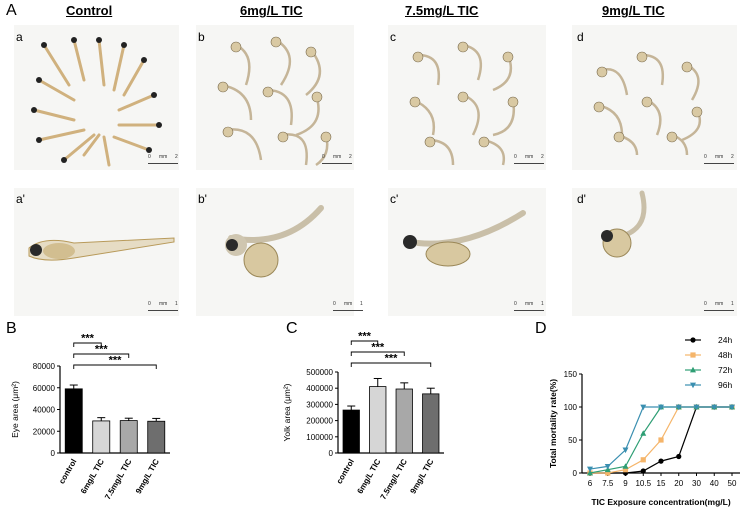 The width and height of the screenshot is (751, 525). Describe the element at coordinates (20, 199) in the screenshot. I see `subpanel-letter: a'` at that location.